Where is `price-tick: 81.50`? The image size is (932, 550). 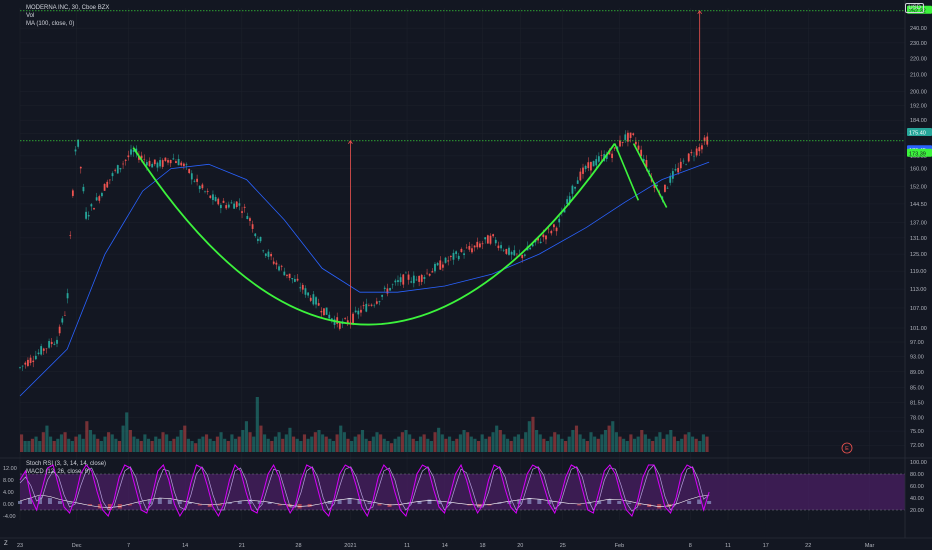
price-tick: 81.50 is located at coordinates (917, 403).